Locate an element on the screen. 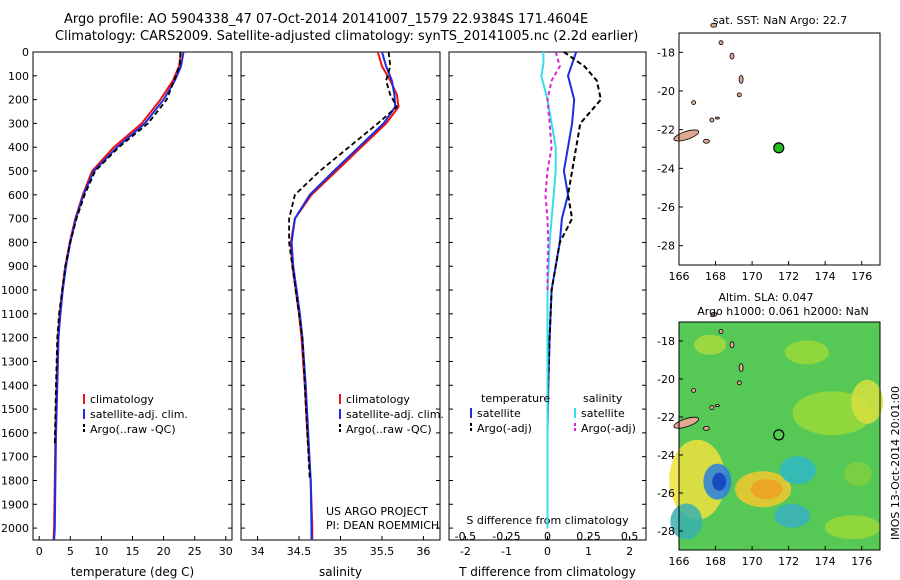  diff-stick-label: 0.25 is located at coordinates (588, 536).